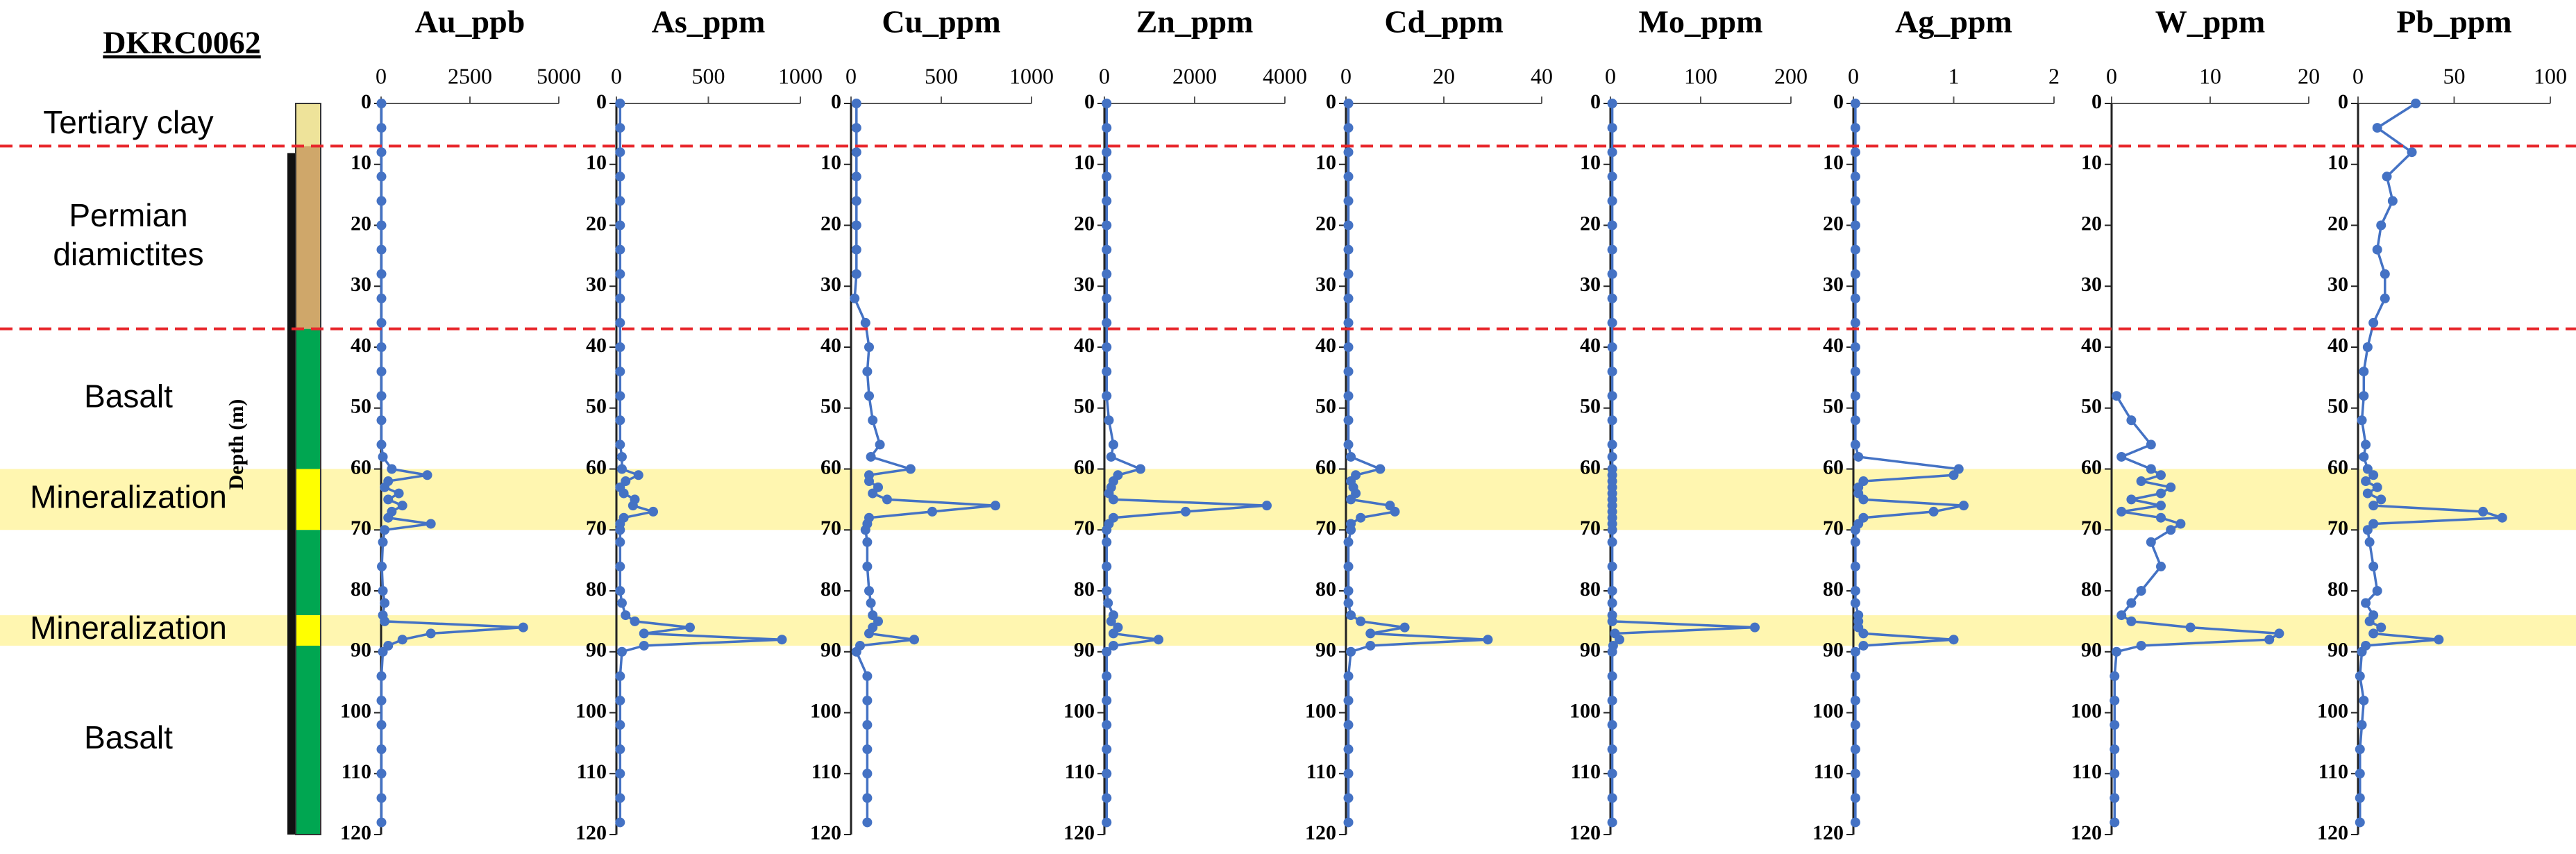  Describe the element at coordinates (1194, 75) in the screenshot. I see `x-tick-label: 2000` at that location.